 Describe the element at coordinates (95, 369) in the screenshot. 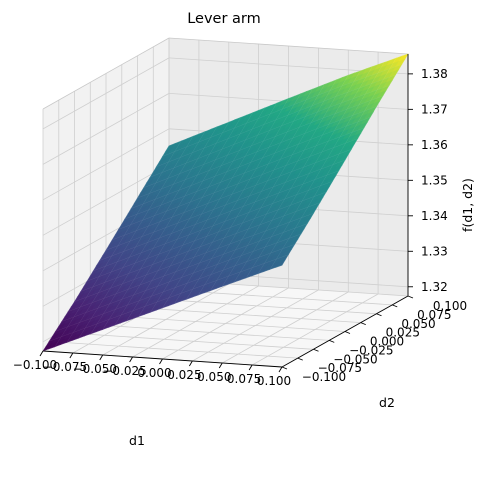

I see `x-tick-label: −0.050` at that location.